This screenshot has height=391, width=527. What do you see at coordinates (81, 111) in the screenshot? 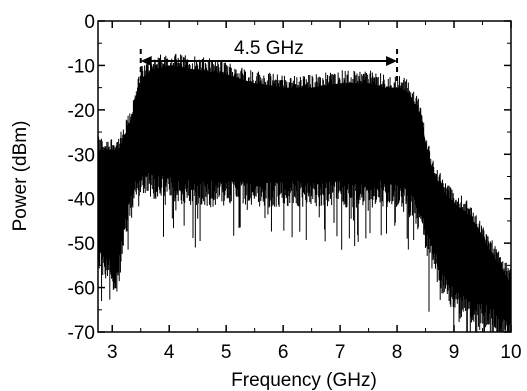
I see `y-tick-label-2: -20` at bounding box center [81, 111].